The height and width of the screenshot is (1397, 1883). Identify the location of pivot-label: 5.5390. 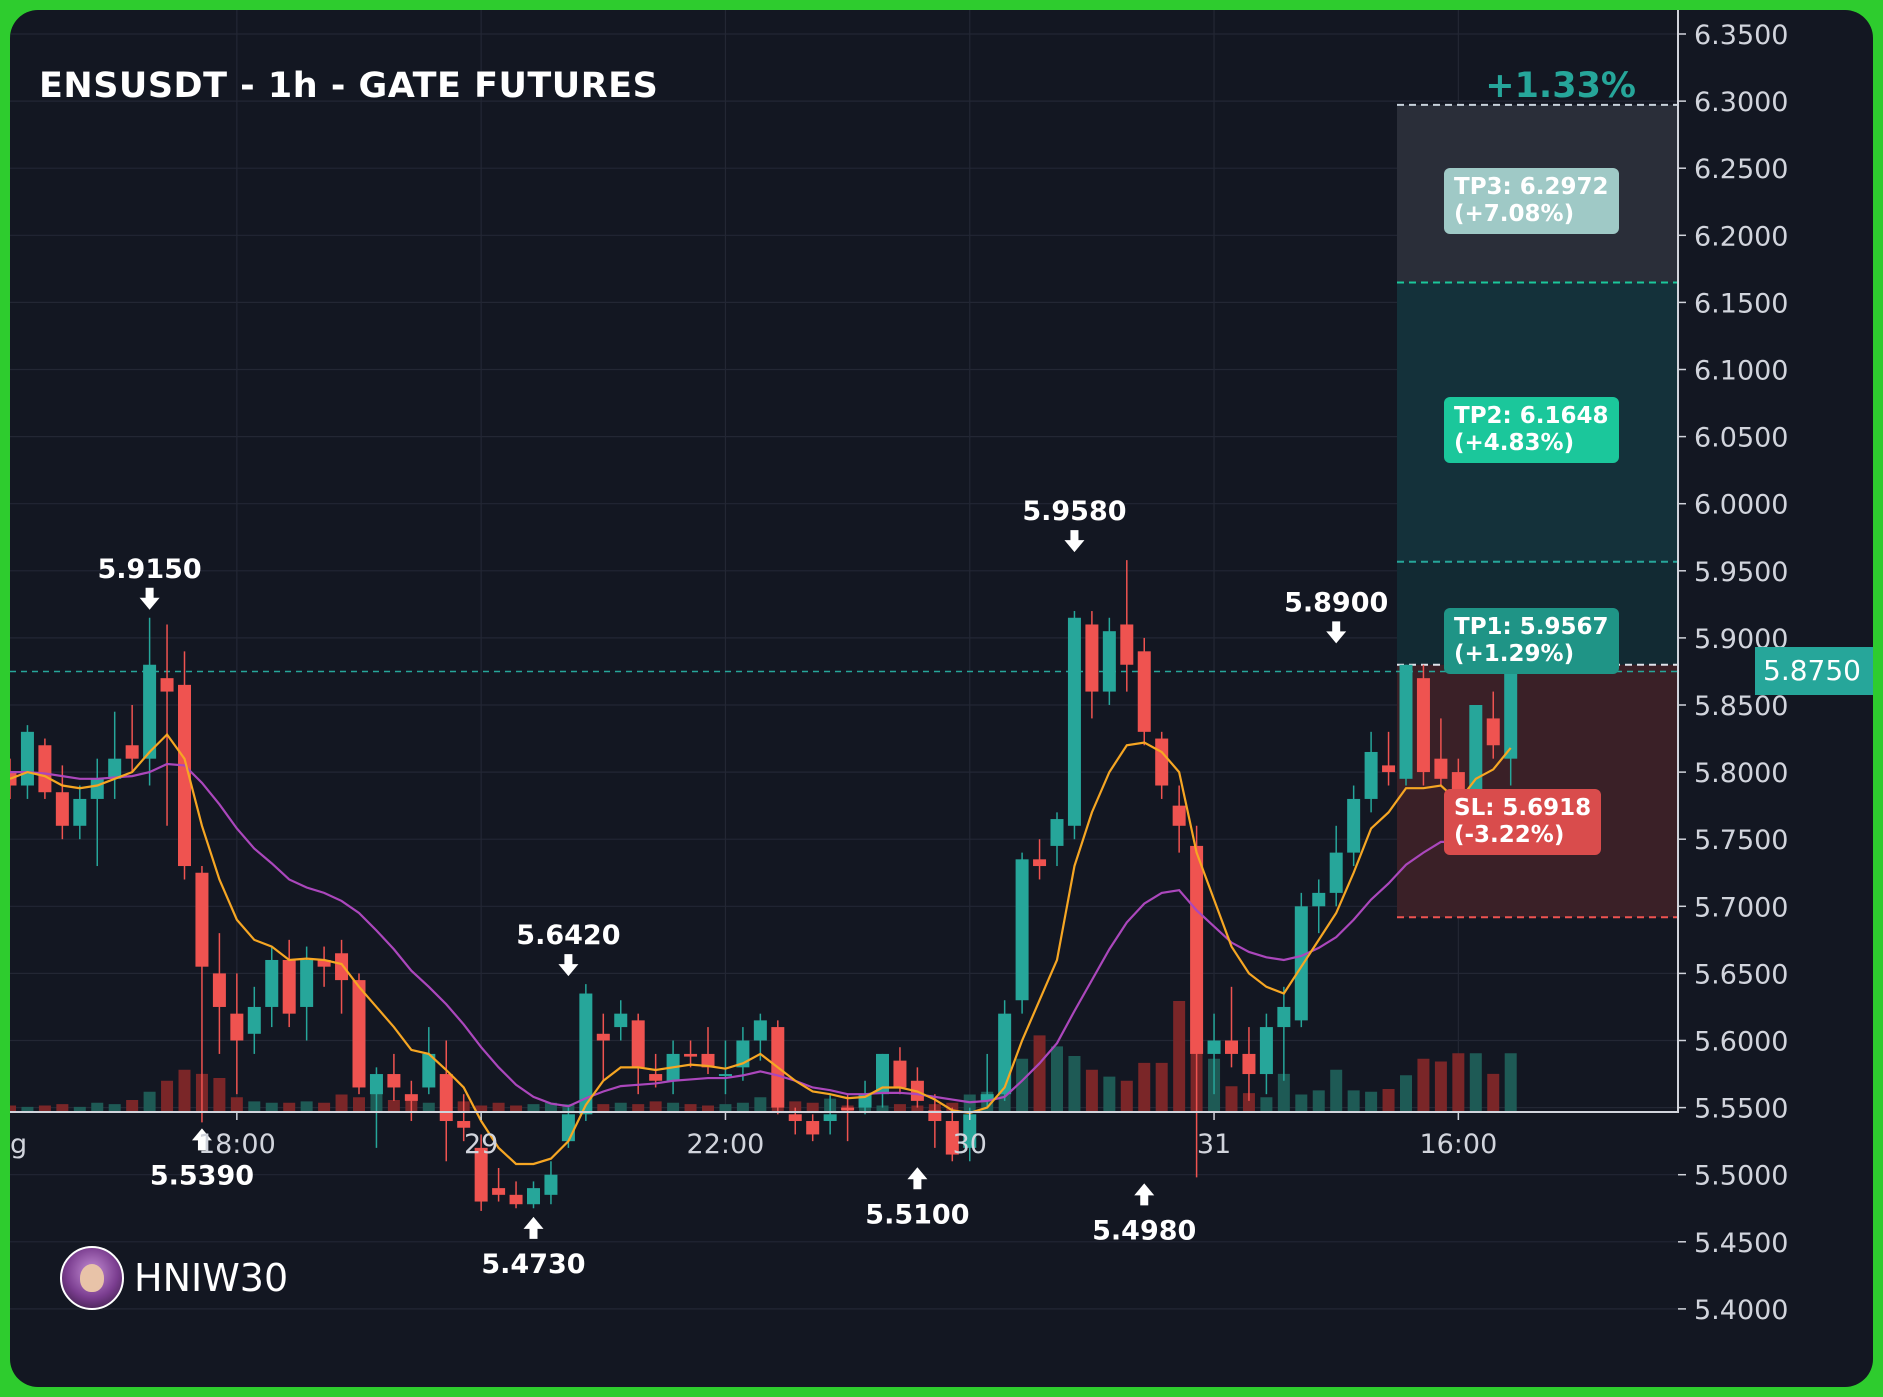
(202, 1175).